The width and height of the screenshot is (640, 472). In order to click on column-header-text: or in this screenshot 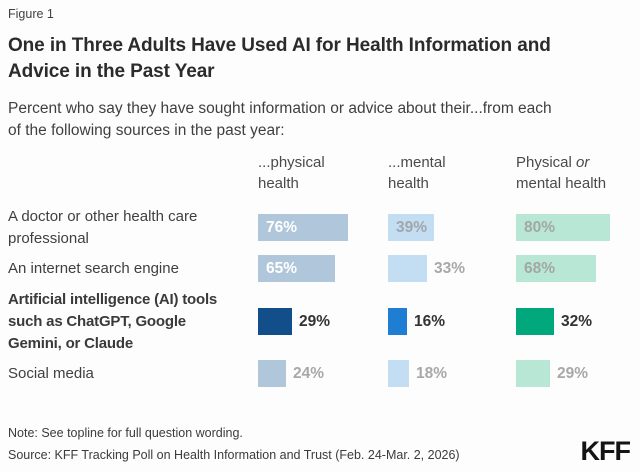, I will do `click(583, 162)`.